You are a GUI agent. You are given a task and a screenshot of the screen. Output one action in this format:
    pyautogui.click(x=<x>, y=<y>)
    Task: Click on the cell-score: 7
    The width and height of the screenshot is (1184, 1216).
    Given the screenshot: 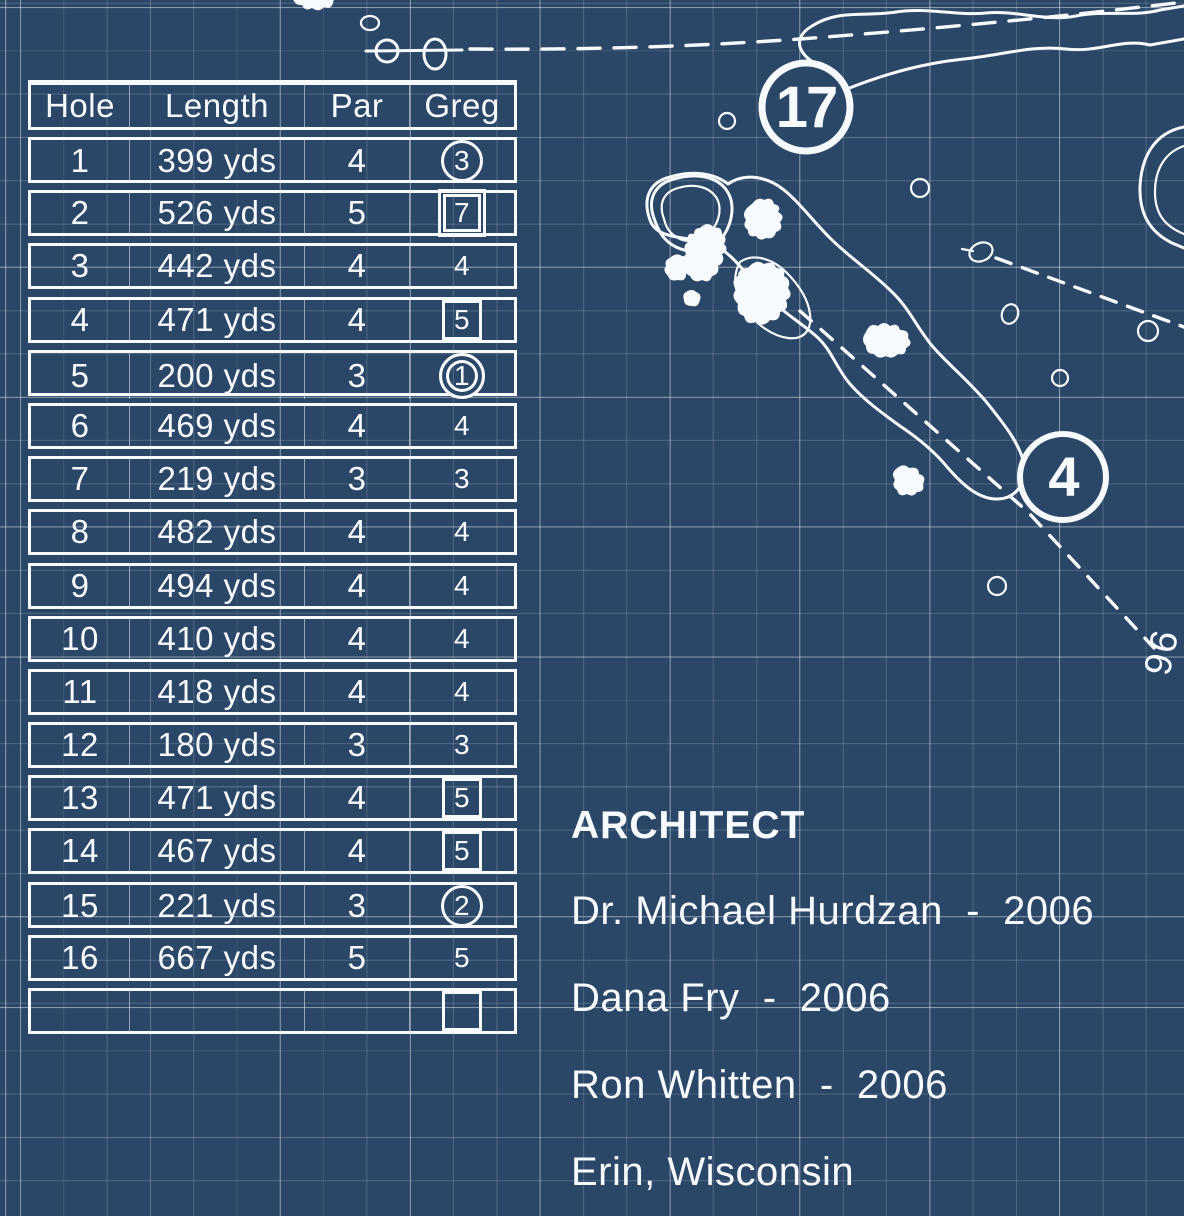 What is the action you would take?
    pyautogui.click(x=462, y=213)
    